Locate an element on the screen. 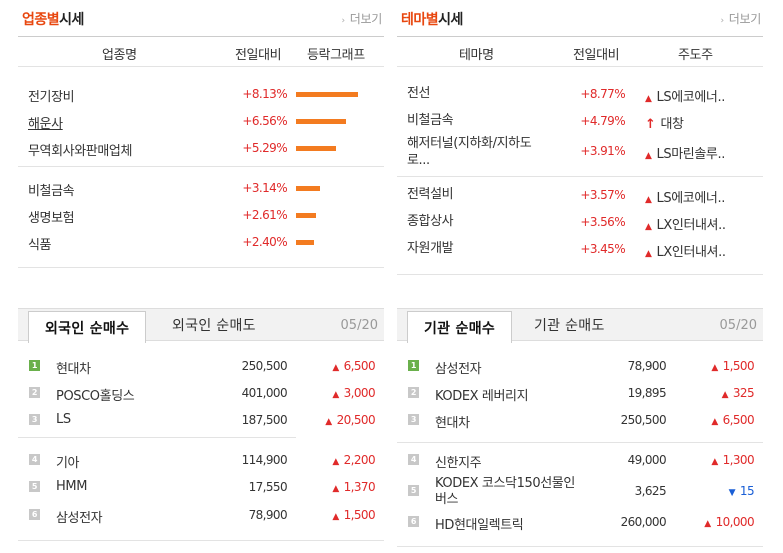 The height and width of the screenshot is (553, 783). tab-foreign-net-buy: 외국인 순매수 is located at coordinates (87, 327).